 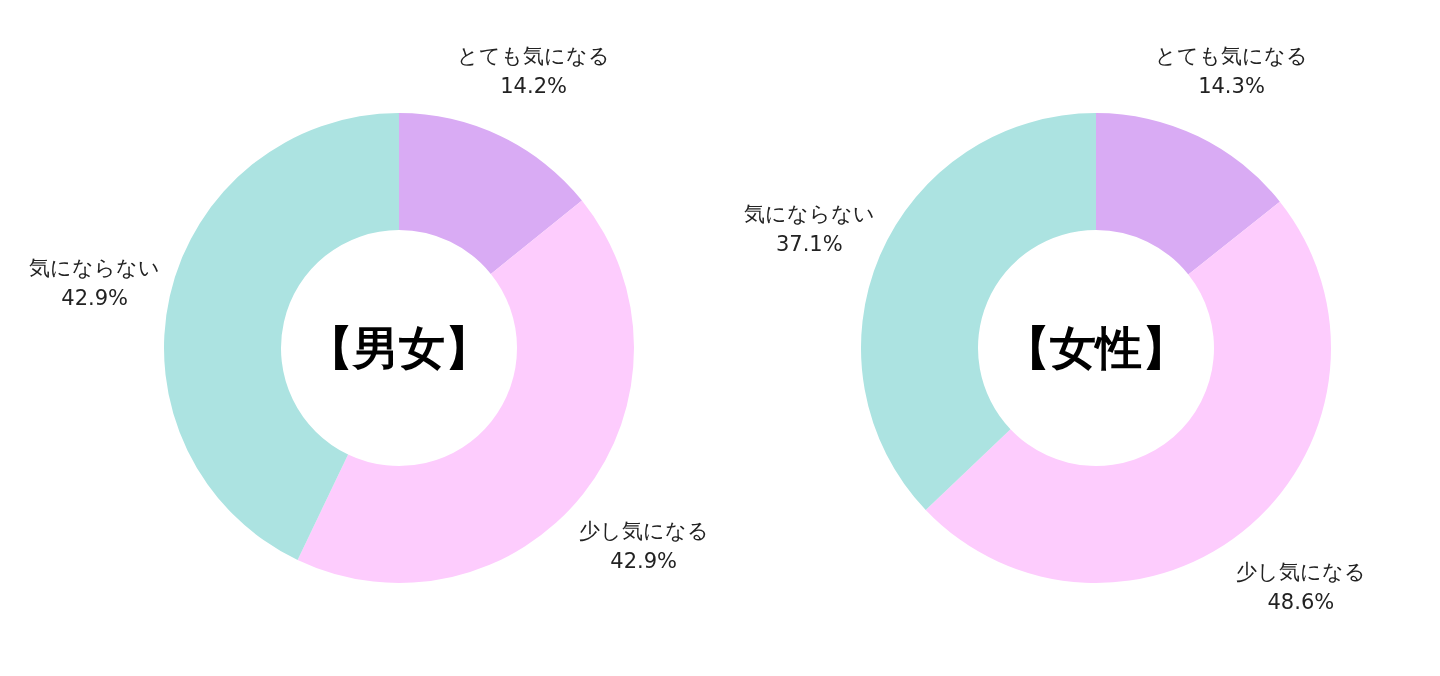 I want to click on data-label: 37.1%, so click(x=809, y=243).